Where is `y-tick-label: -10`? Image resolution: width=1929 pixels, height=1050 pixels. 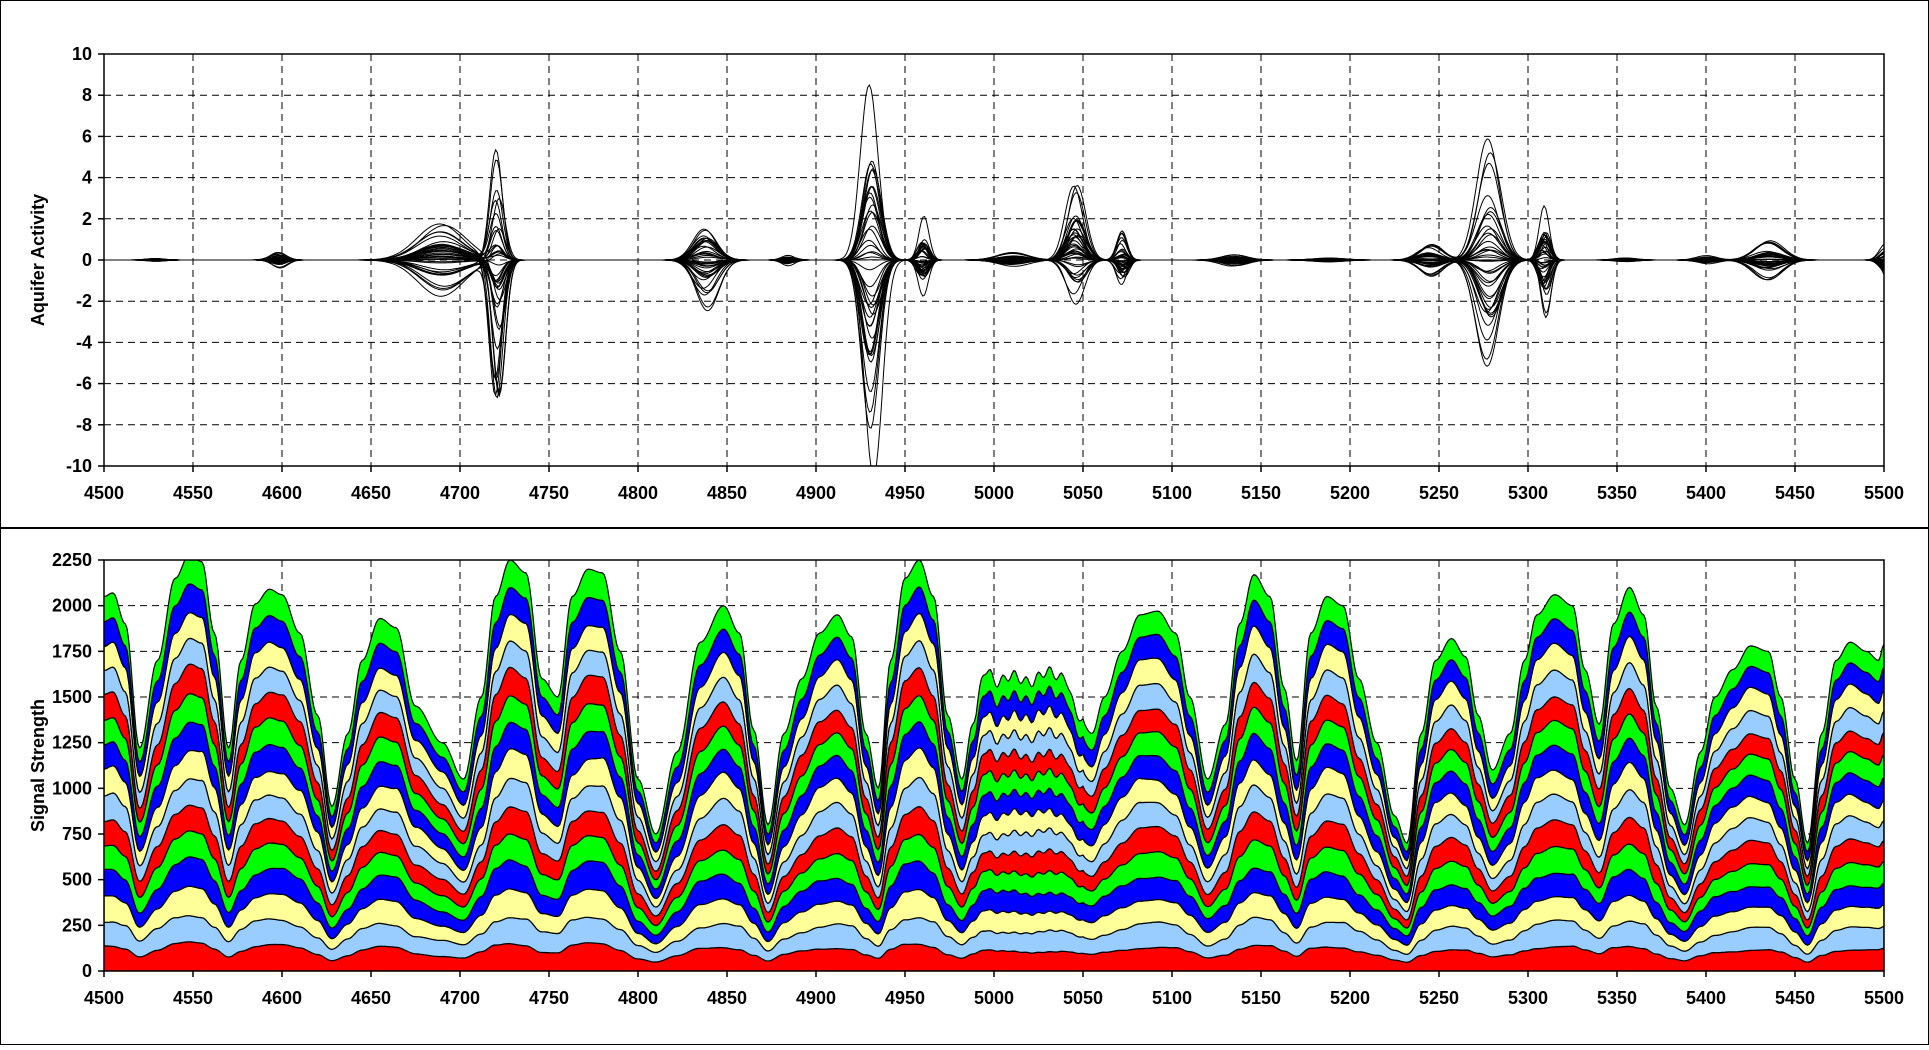 y-tick-label: -10 is located at coordinates (79, 466).